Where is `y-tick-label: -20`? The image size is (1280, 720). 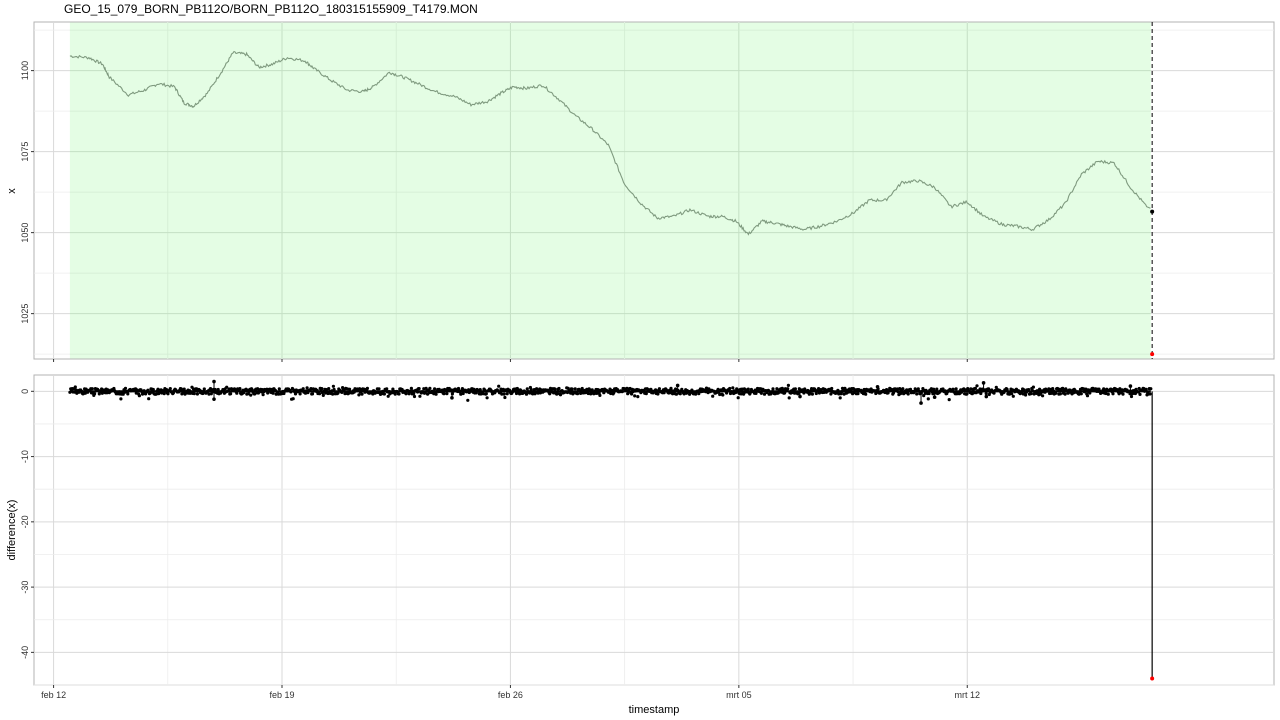
y-tick-label: -20 is located at coordinates (25, 521).